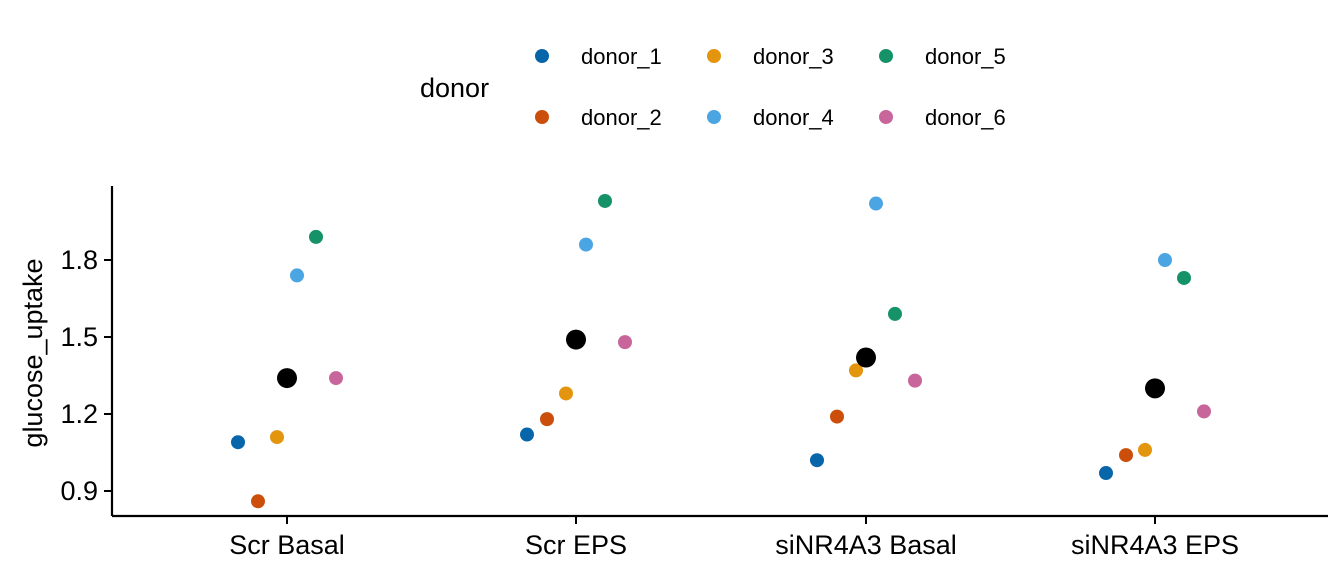 The image size is (1344, 576). What do you see at coordinates (576, 545) in the screenshot?
I see `x-tick-label: Scr EPS` at bounding box center [576, 545].